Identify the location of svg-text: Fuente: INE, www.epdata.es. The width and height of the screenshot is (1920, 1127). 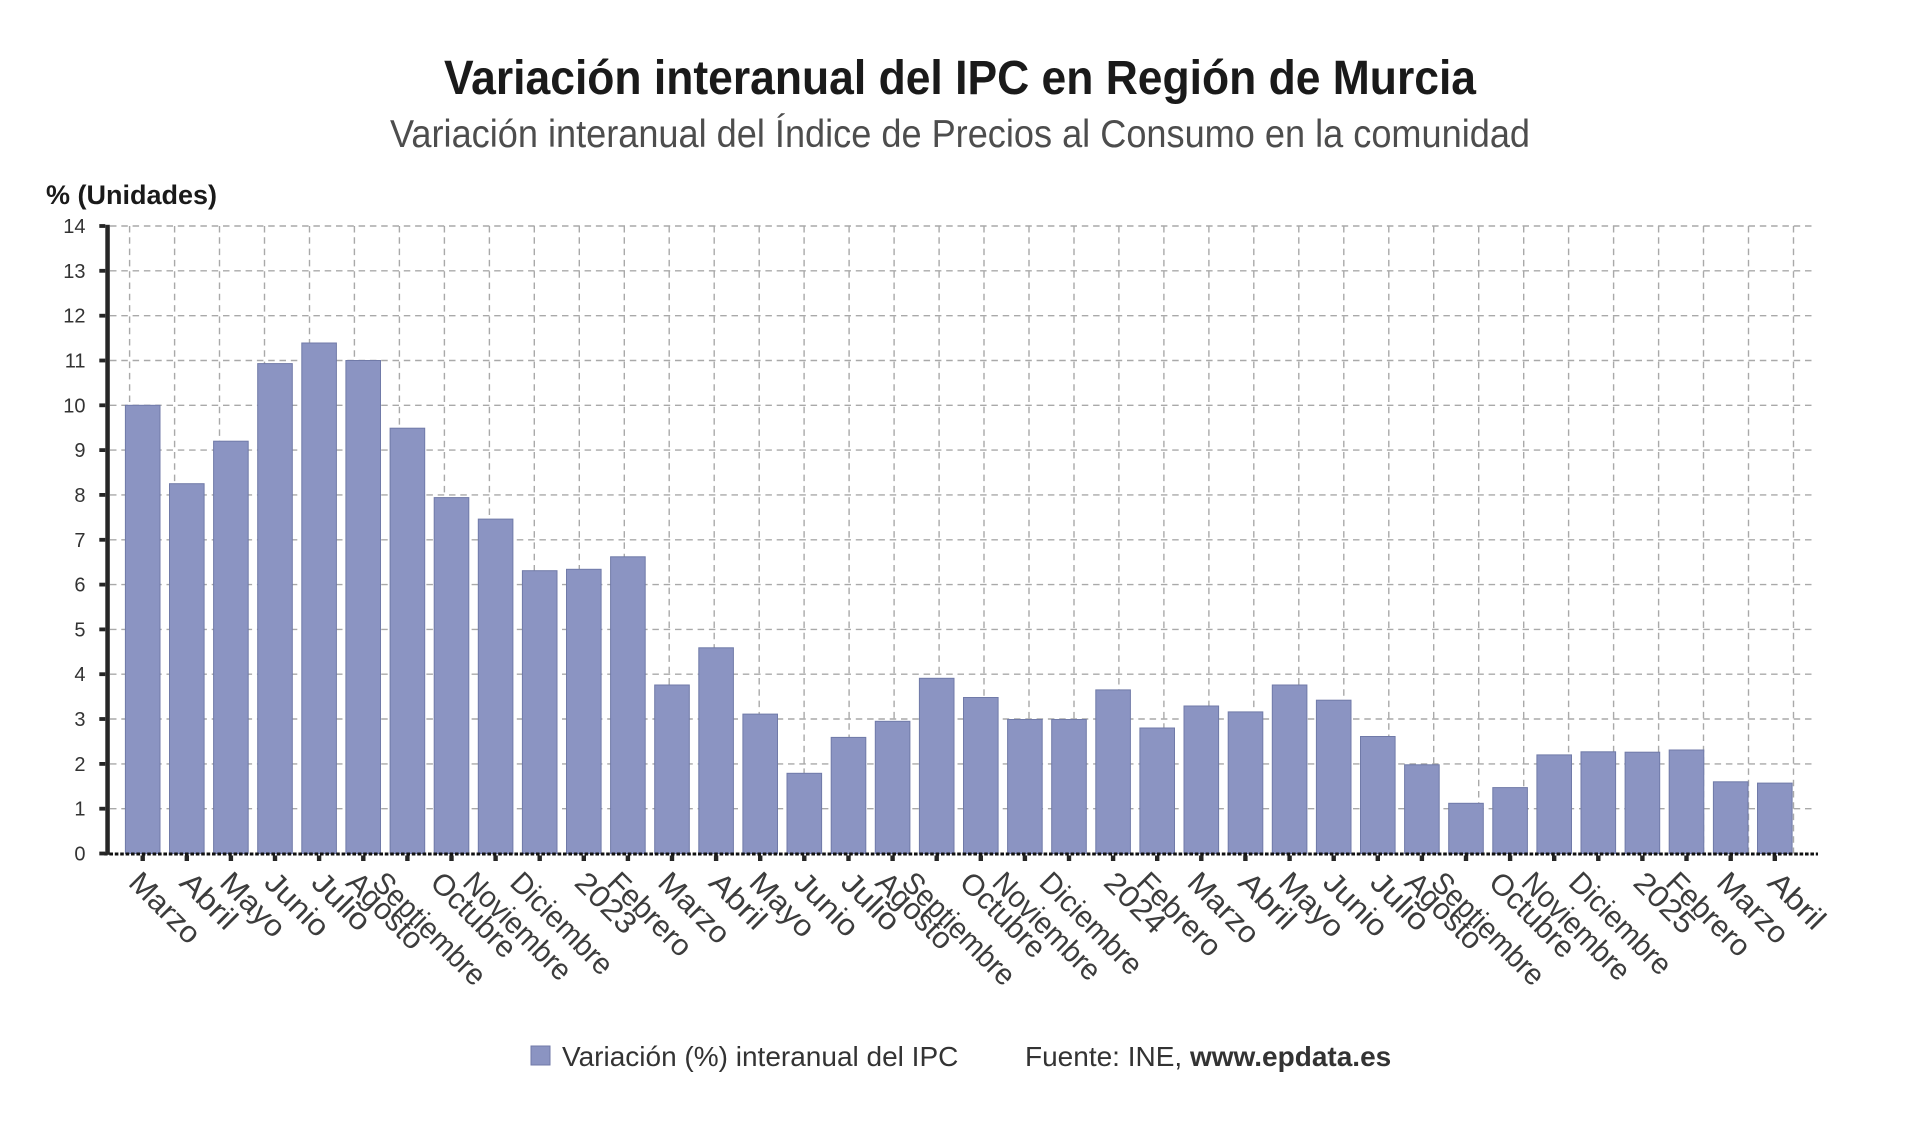
(1208, 1056).